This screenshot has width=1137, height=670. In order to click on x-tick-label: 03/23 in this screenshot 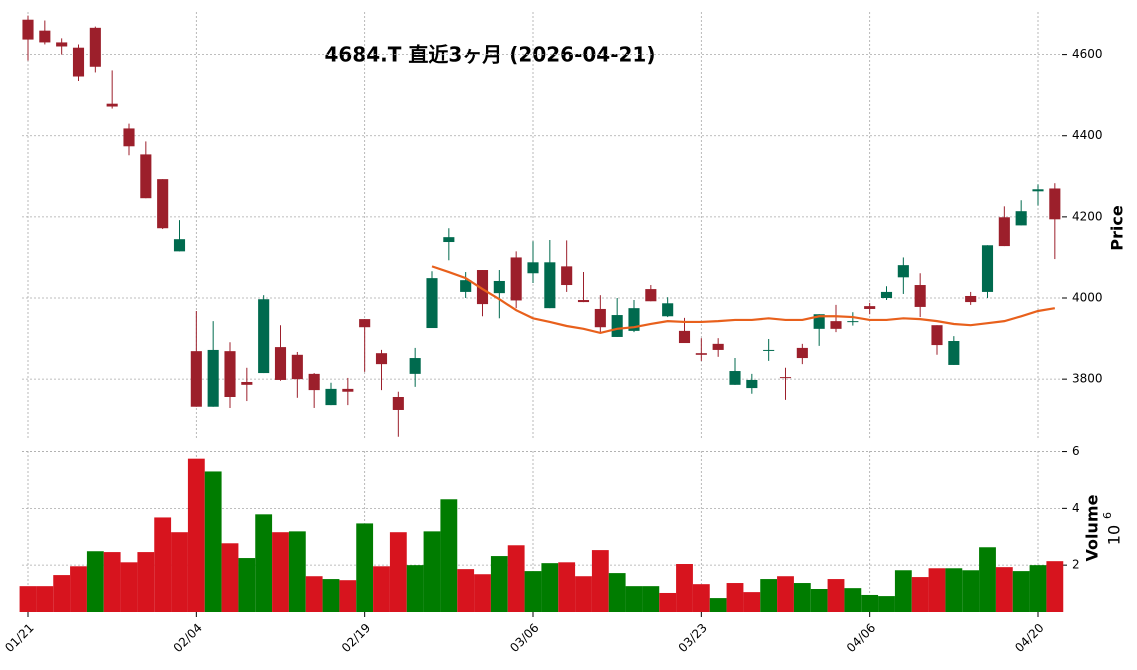, I will do `click(693, 638)`.